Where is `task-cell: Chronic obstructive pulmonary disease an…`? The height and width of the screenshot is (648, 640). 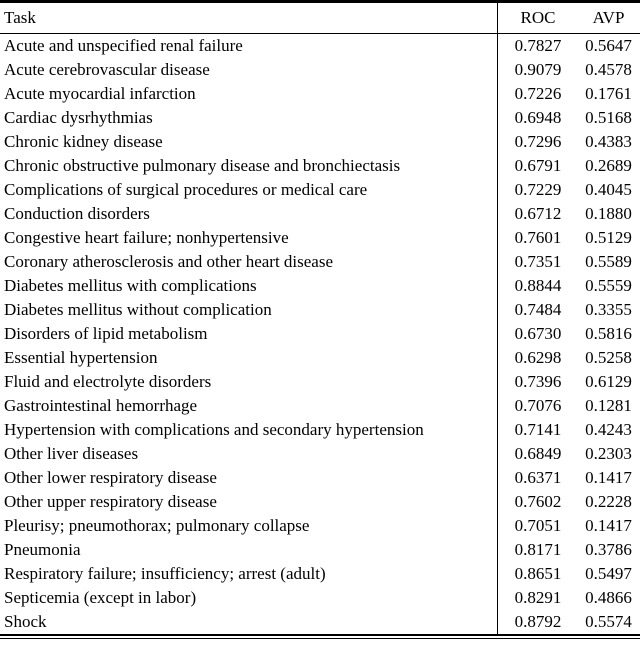
task-cell: Chronic obstructive pulmonary disease an… is located at coordinates (202, 165).